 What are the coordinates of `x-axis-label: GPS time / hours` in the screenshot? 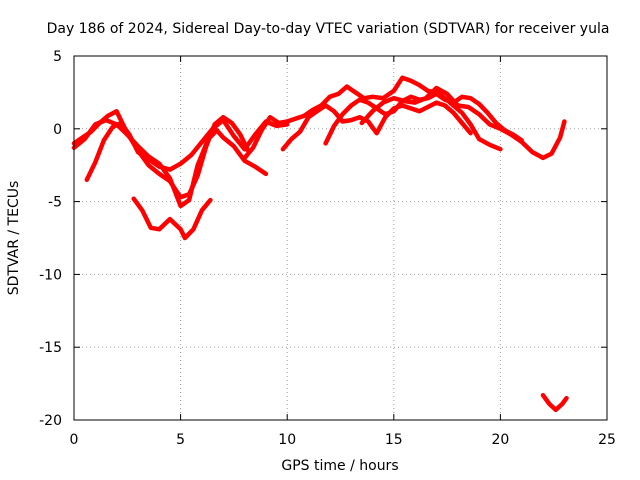 It's located at (339, 466).